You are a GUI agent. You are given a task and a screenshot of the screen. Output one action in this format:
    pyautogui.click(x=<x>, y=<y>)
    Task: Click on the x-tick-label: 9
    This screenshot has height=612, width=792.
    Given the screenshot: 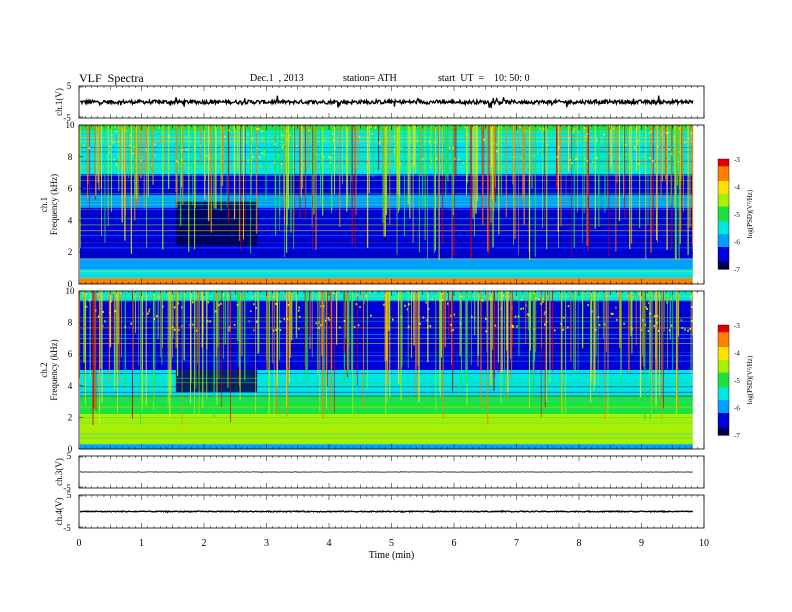 What is the action you would take?
    pyautogui.click(x=641, y=543)
    